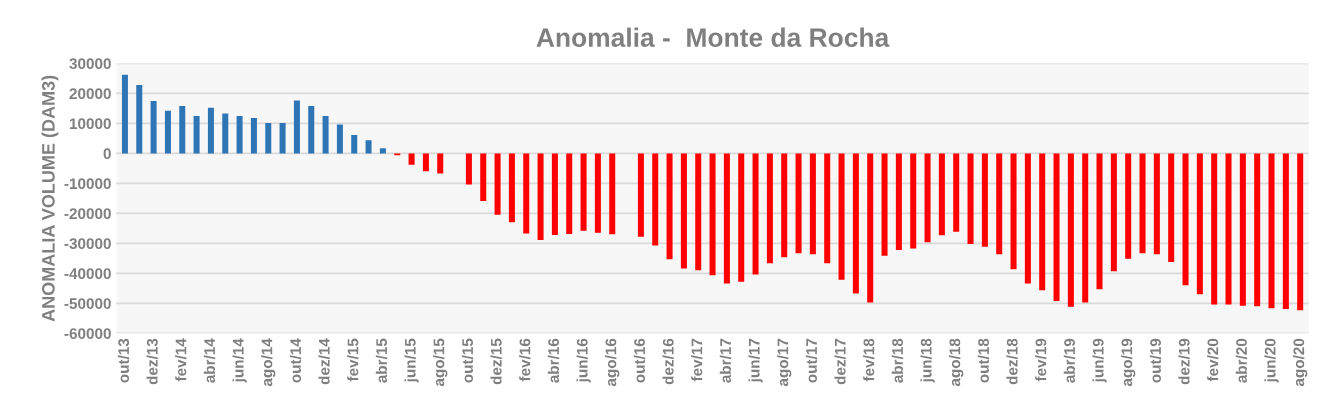 The width and height of the screenshot is (1322, 409). What do you see at coordinates (956, 362) in the screenshot?
I see `x-tick-label: ago/18` at bounding box center [956, 362].